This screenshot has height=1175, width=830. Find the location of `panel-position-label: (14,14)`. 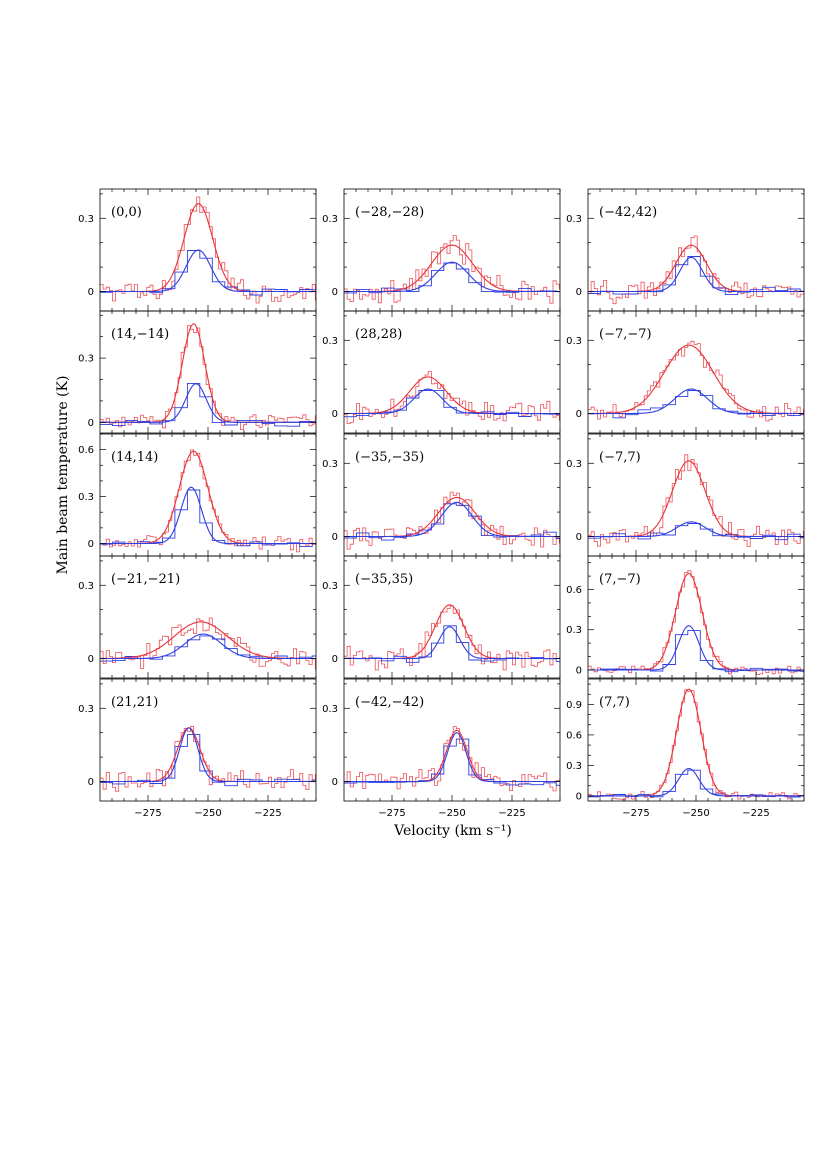

panel-position-label: (14,14) is located at coordinates (134, 457).